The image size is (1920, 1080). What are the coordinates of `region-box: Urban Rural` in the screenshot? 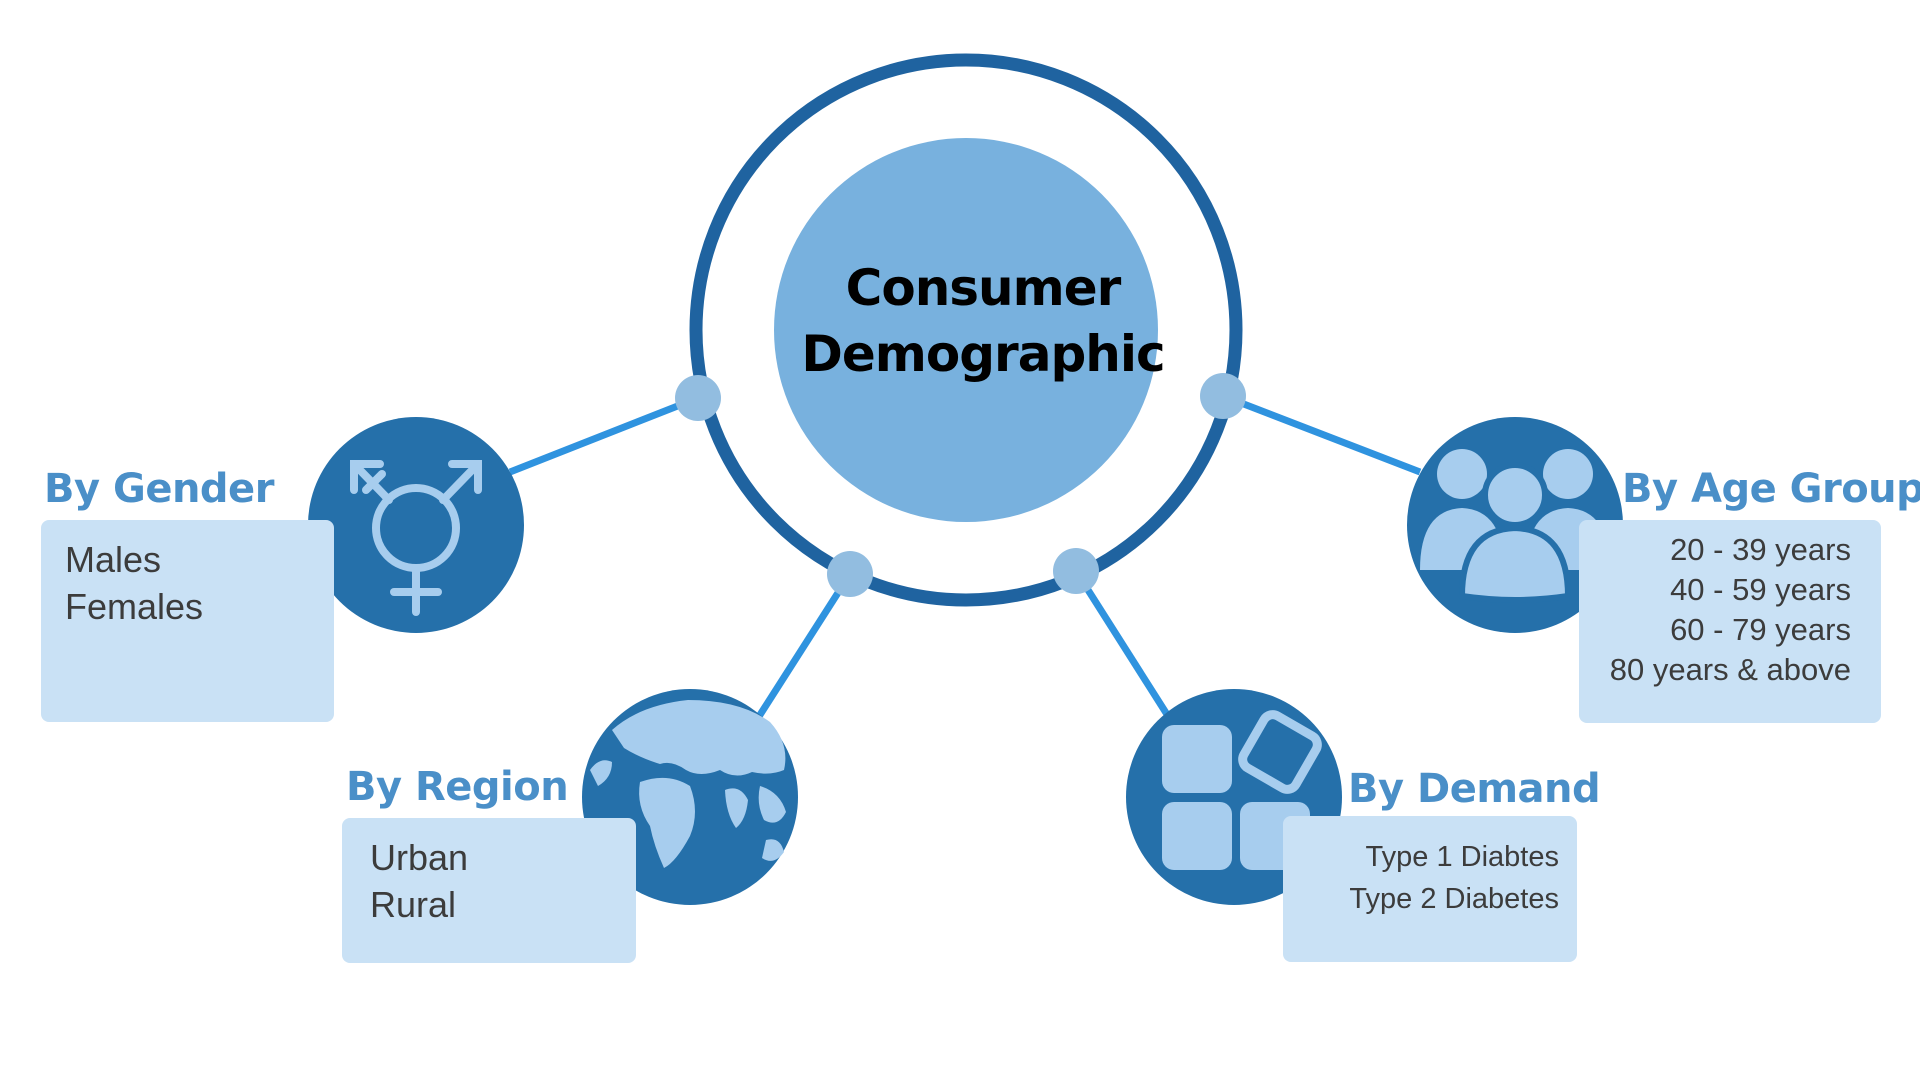 It's located at (489, 890).